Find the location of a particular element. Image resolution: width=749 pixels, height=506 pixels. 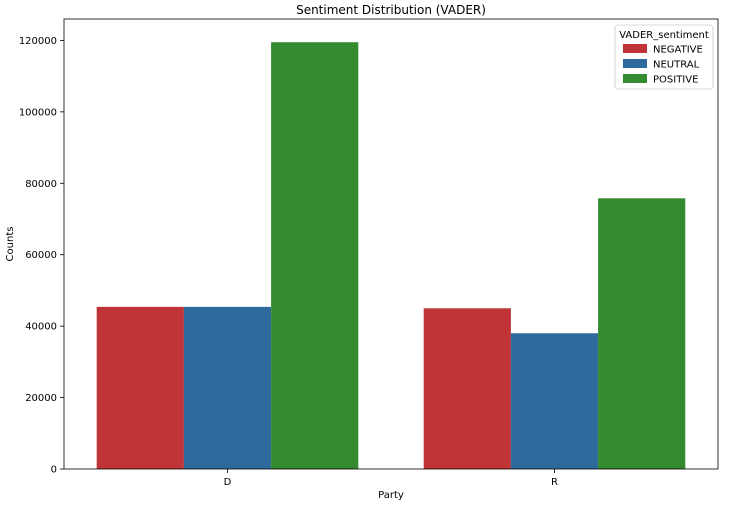

y-tick-label: 100000 is located at coordinates (38, 112).